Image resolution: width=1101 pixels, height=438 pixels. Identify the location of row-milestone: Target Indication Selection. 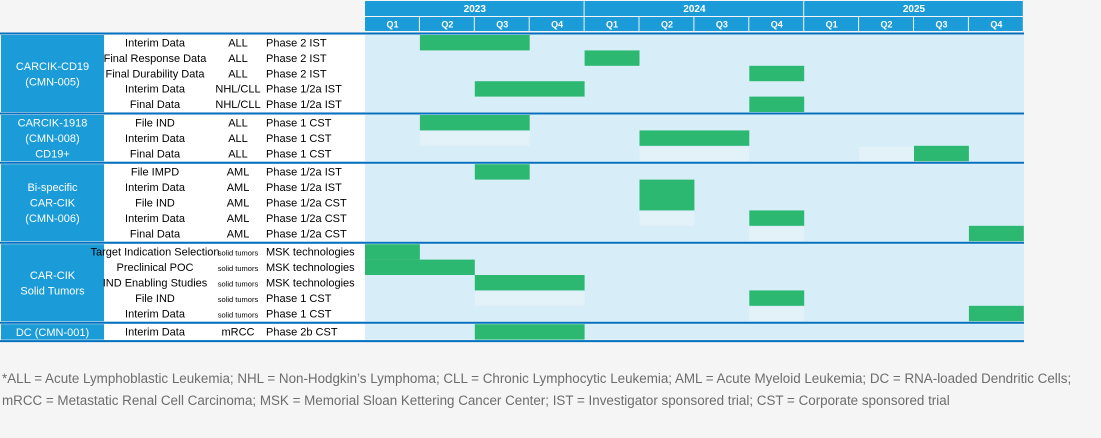
(154, 253).